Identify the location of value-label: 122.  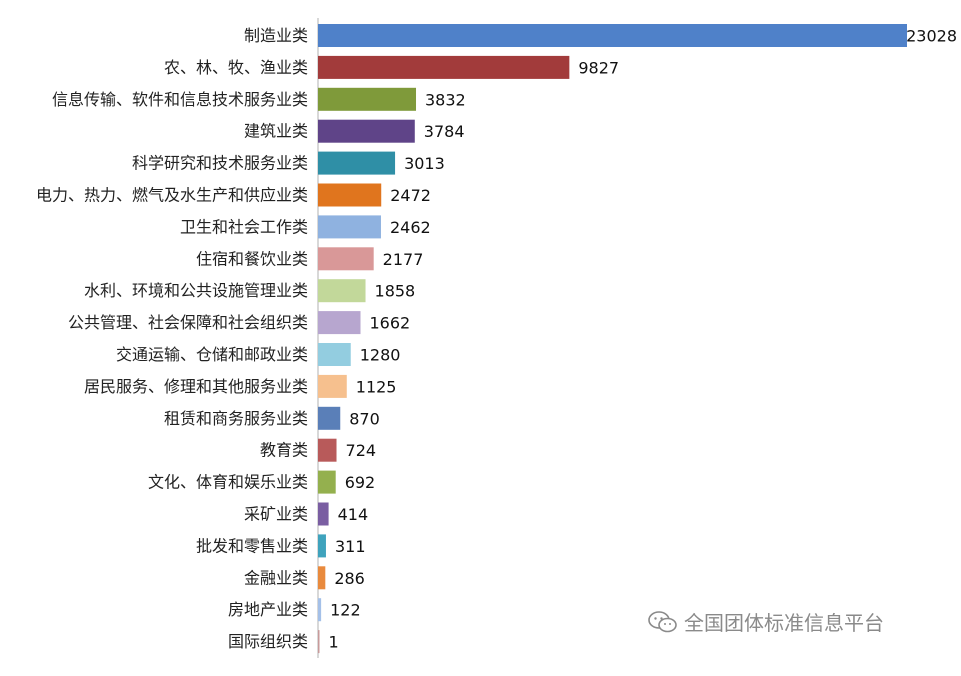
(345, 610).